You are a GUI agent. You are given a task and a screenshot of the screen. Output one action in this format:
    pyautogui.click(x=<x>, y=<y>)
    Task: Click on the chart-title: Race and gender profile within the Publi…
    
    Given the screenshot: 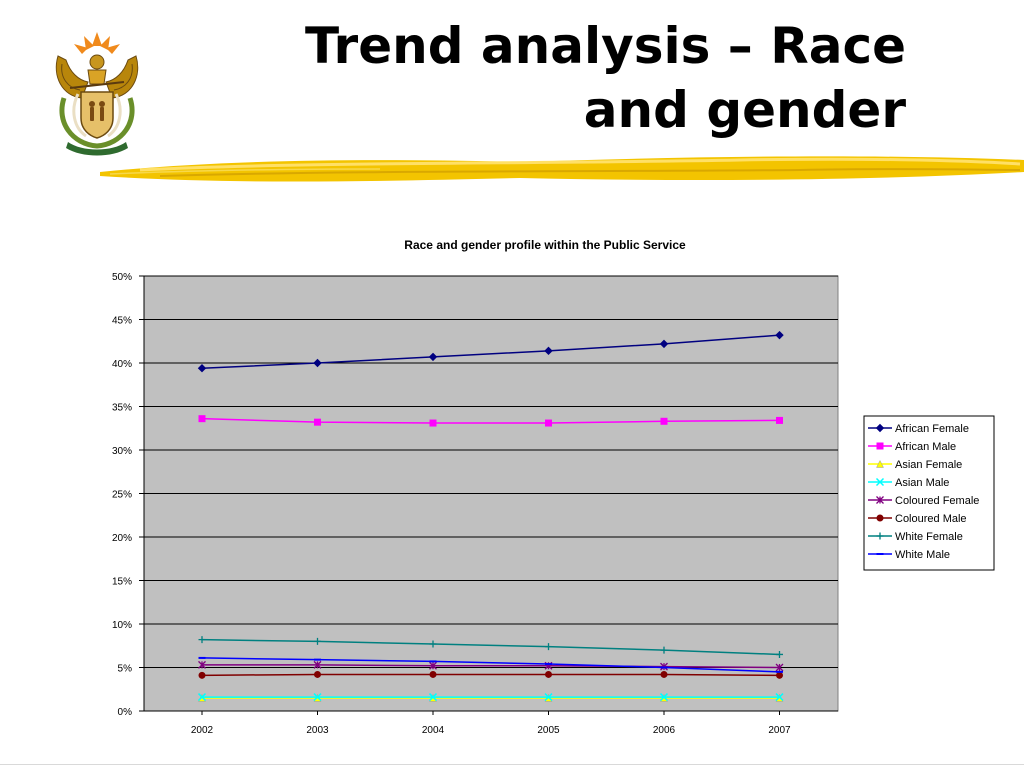 What is the action you would take?
    pyautogui.click(x=545, y=245)
    